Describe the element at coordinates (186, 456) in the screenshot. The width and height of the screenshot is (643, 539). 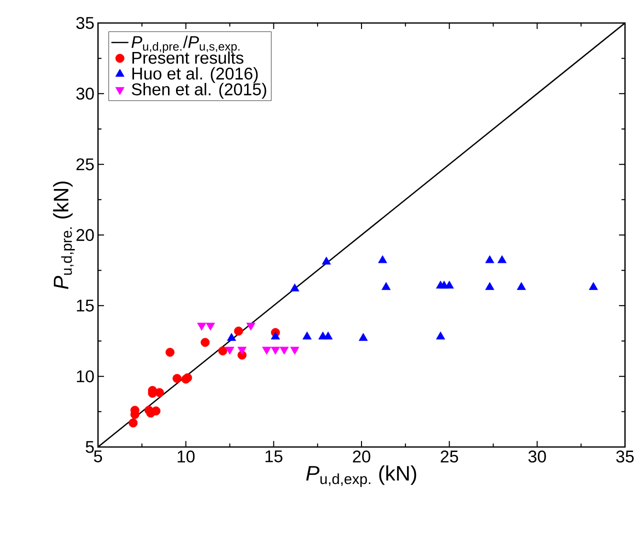
I see `x-tick-label: 10` at that location.